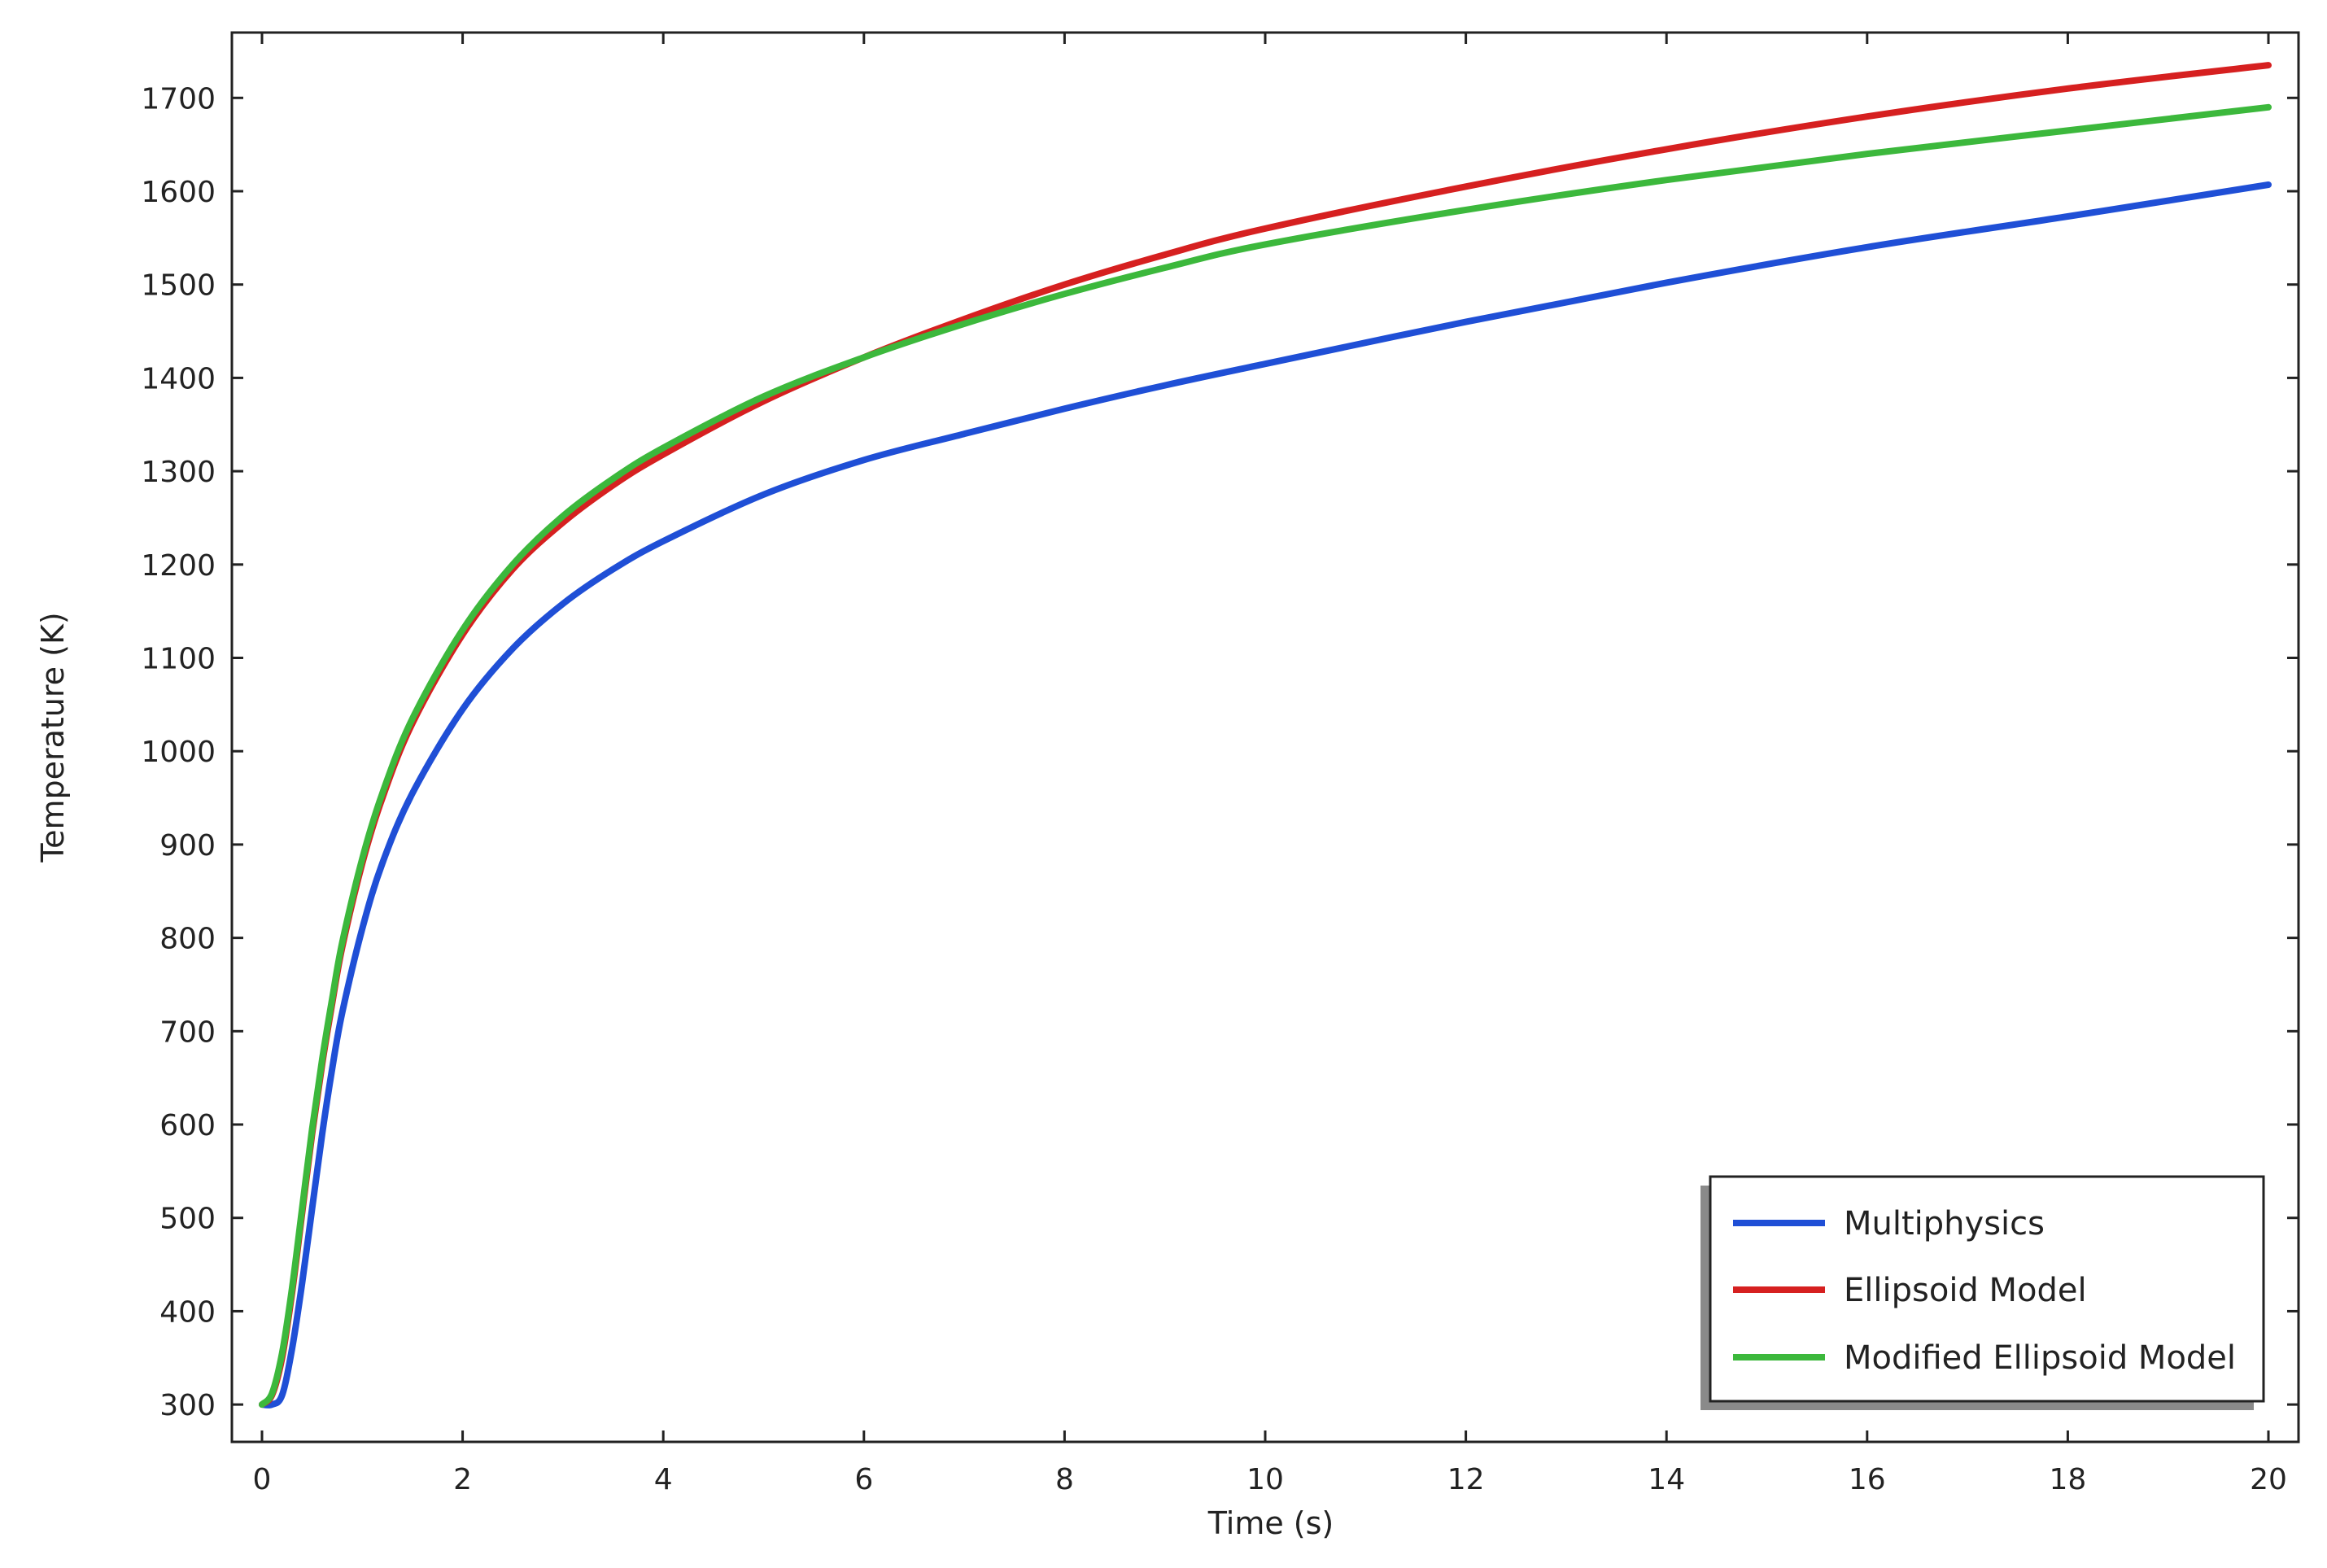 Image resolution: width=2327 pixels, height=1568 pixels. Describe the element at coordinates (178, 286) in the screenshot. I see `y-tick-label: 1500` at that location.